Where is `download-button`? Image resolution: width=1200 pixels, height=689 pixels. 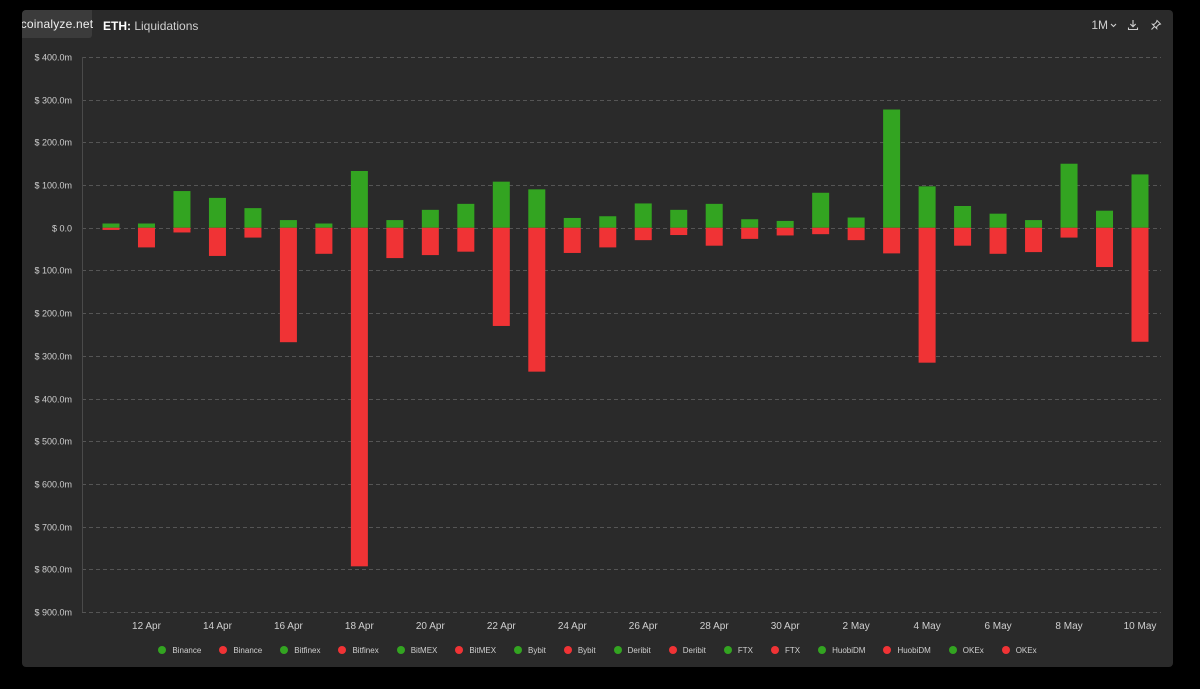
download-button is located at coordinates (1133, 25).